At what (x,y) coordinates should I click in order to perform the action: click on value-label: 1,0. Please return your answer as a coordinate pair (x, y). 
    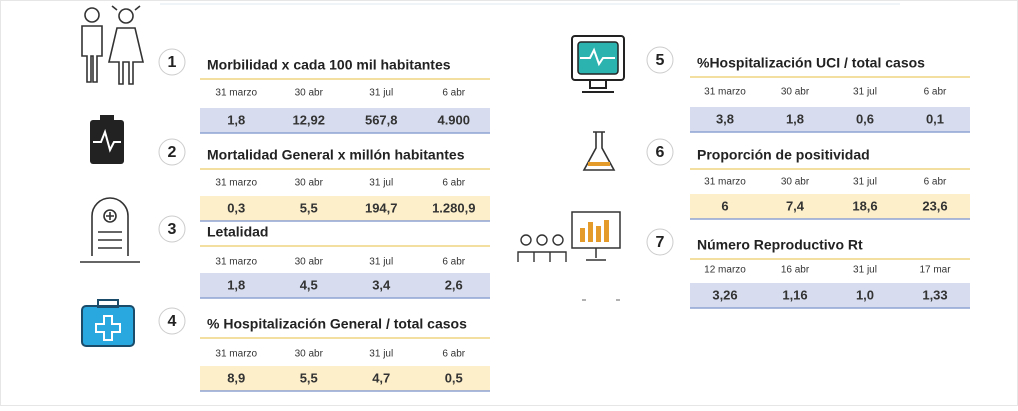
    Looking at the image, I should click on (865, 294).